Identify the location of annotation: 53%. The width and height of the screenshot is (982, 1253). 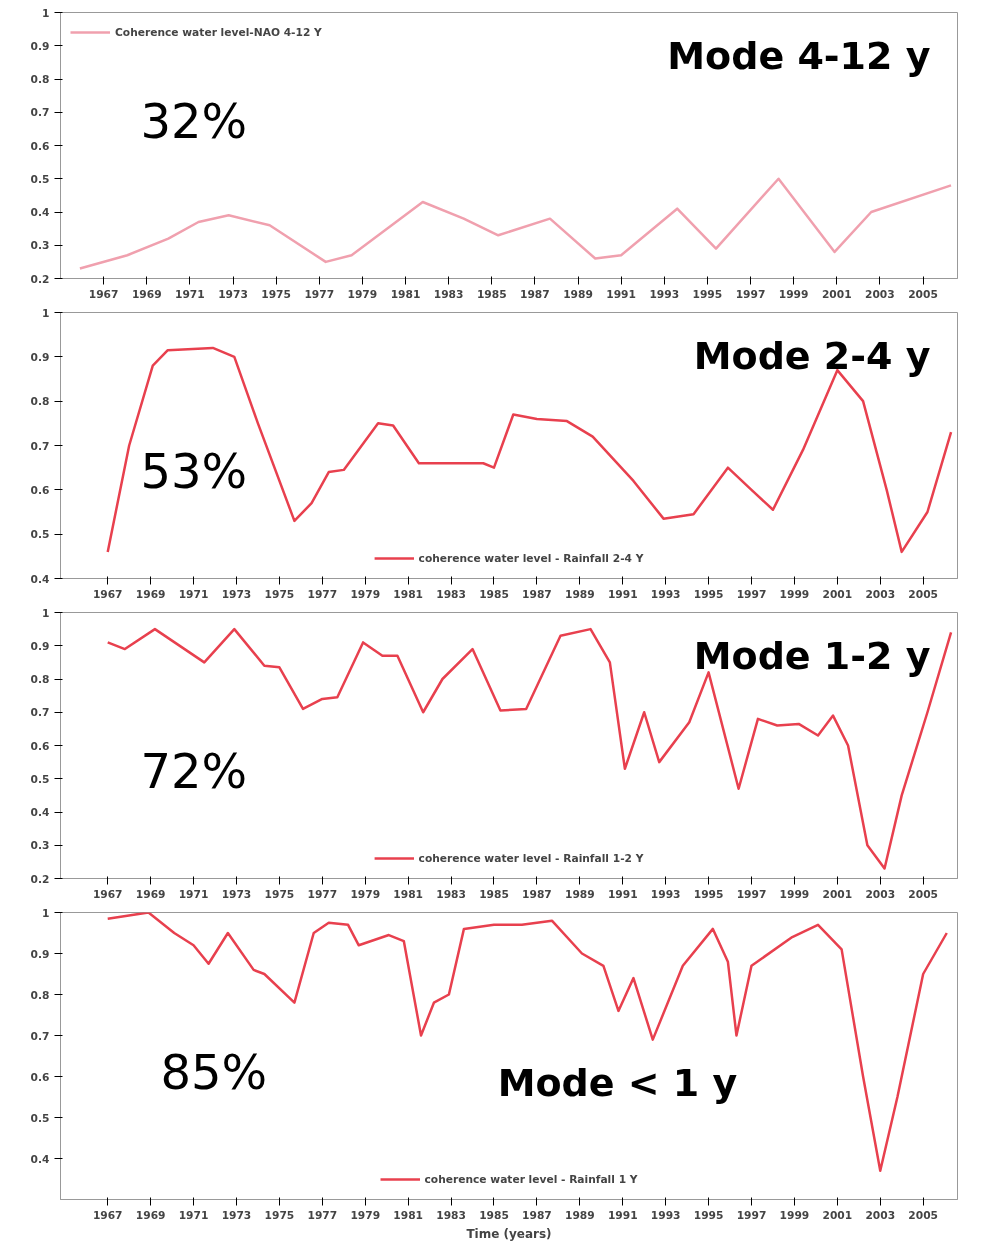
(194, 470).